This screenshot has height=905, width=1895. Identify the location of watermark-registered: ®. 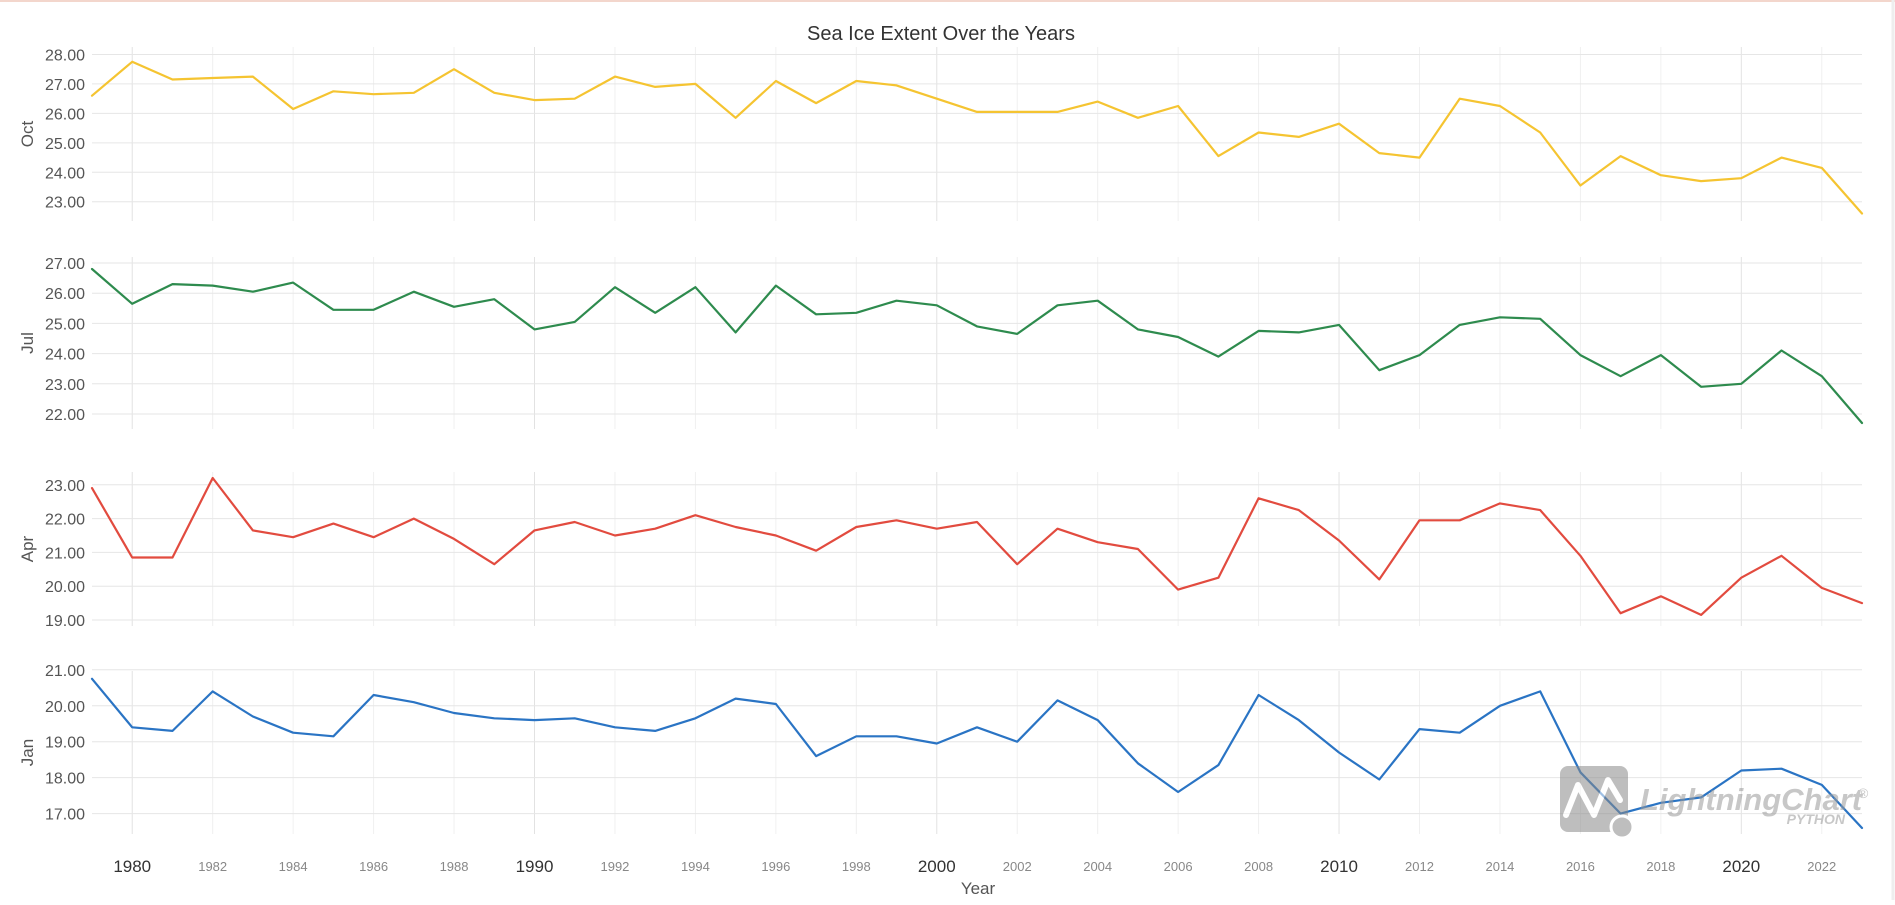
(1863, 793).